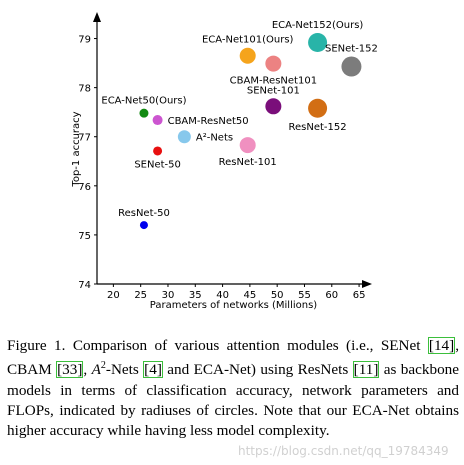 Image resolution: width=464 pixels, height=465 pixels. What do you see at coordinates (351, 49) in the screenshot?
I see `point-label: SENet-152` at bounding box center [351, 49].